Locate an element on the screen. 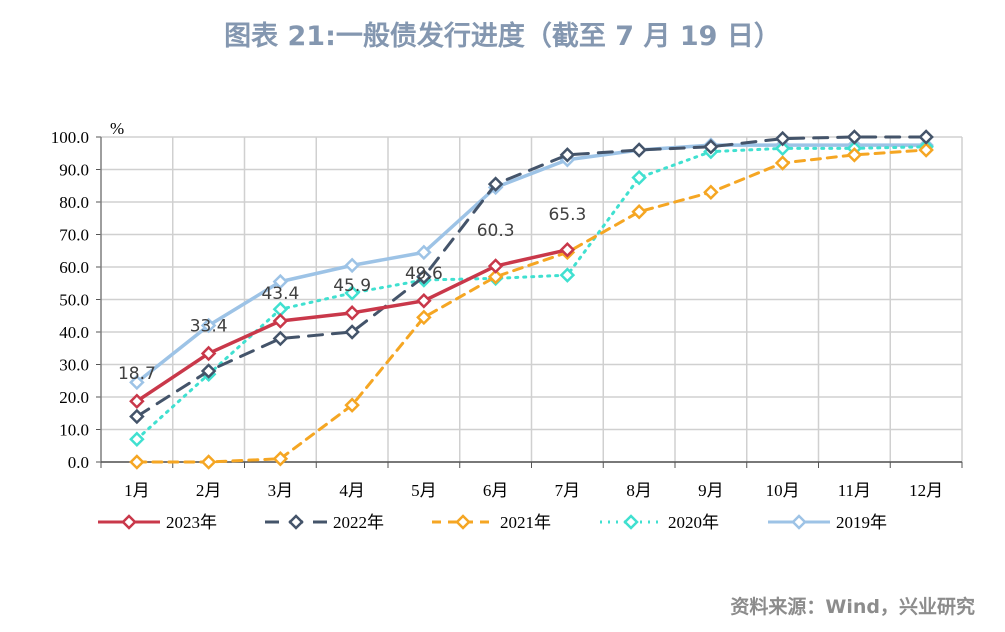 The image size is (1005, 632). x-tick-label: 7月 is located at coordinates (568, 490).